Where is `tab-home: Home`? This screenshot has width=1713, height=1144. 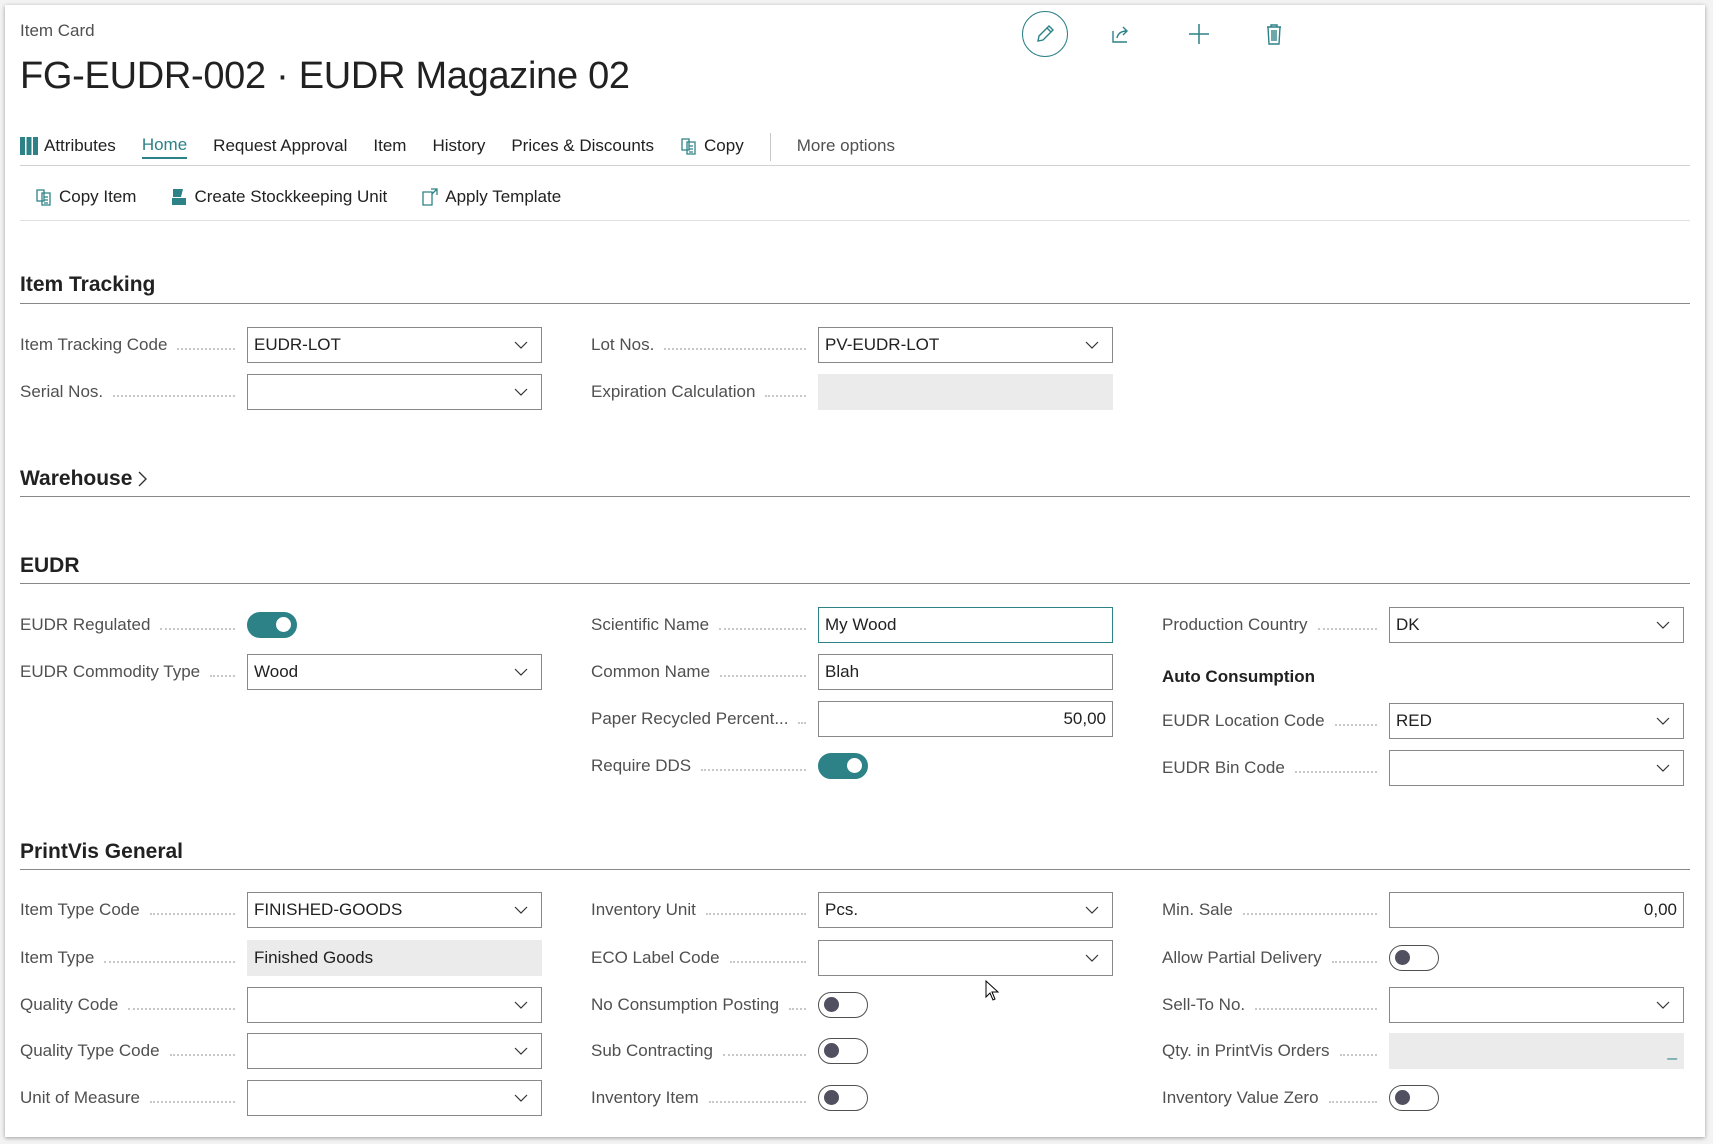 tab-home: Home is located at coordinates (164, 147).